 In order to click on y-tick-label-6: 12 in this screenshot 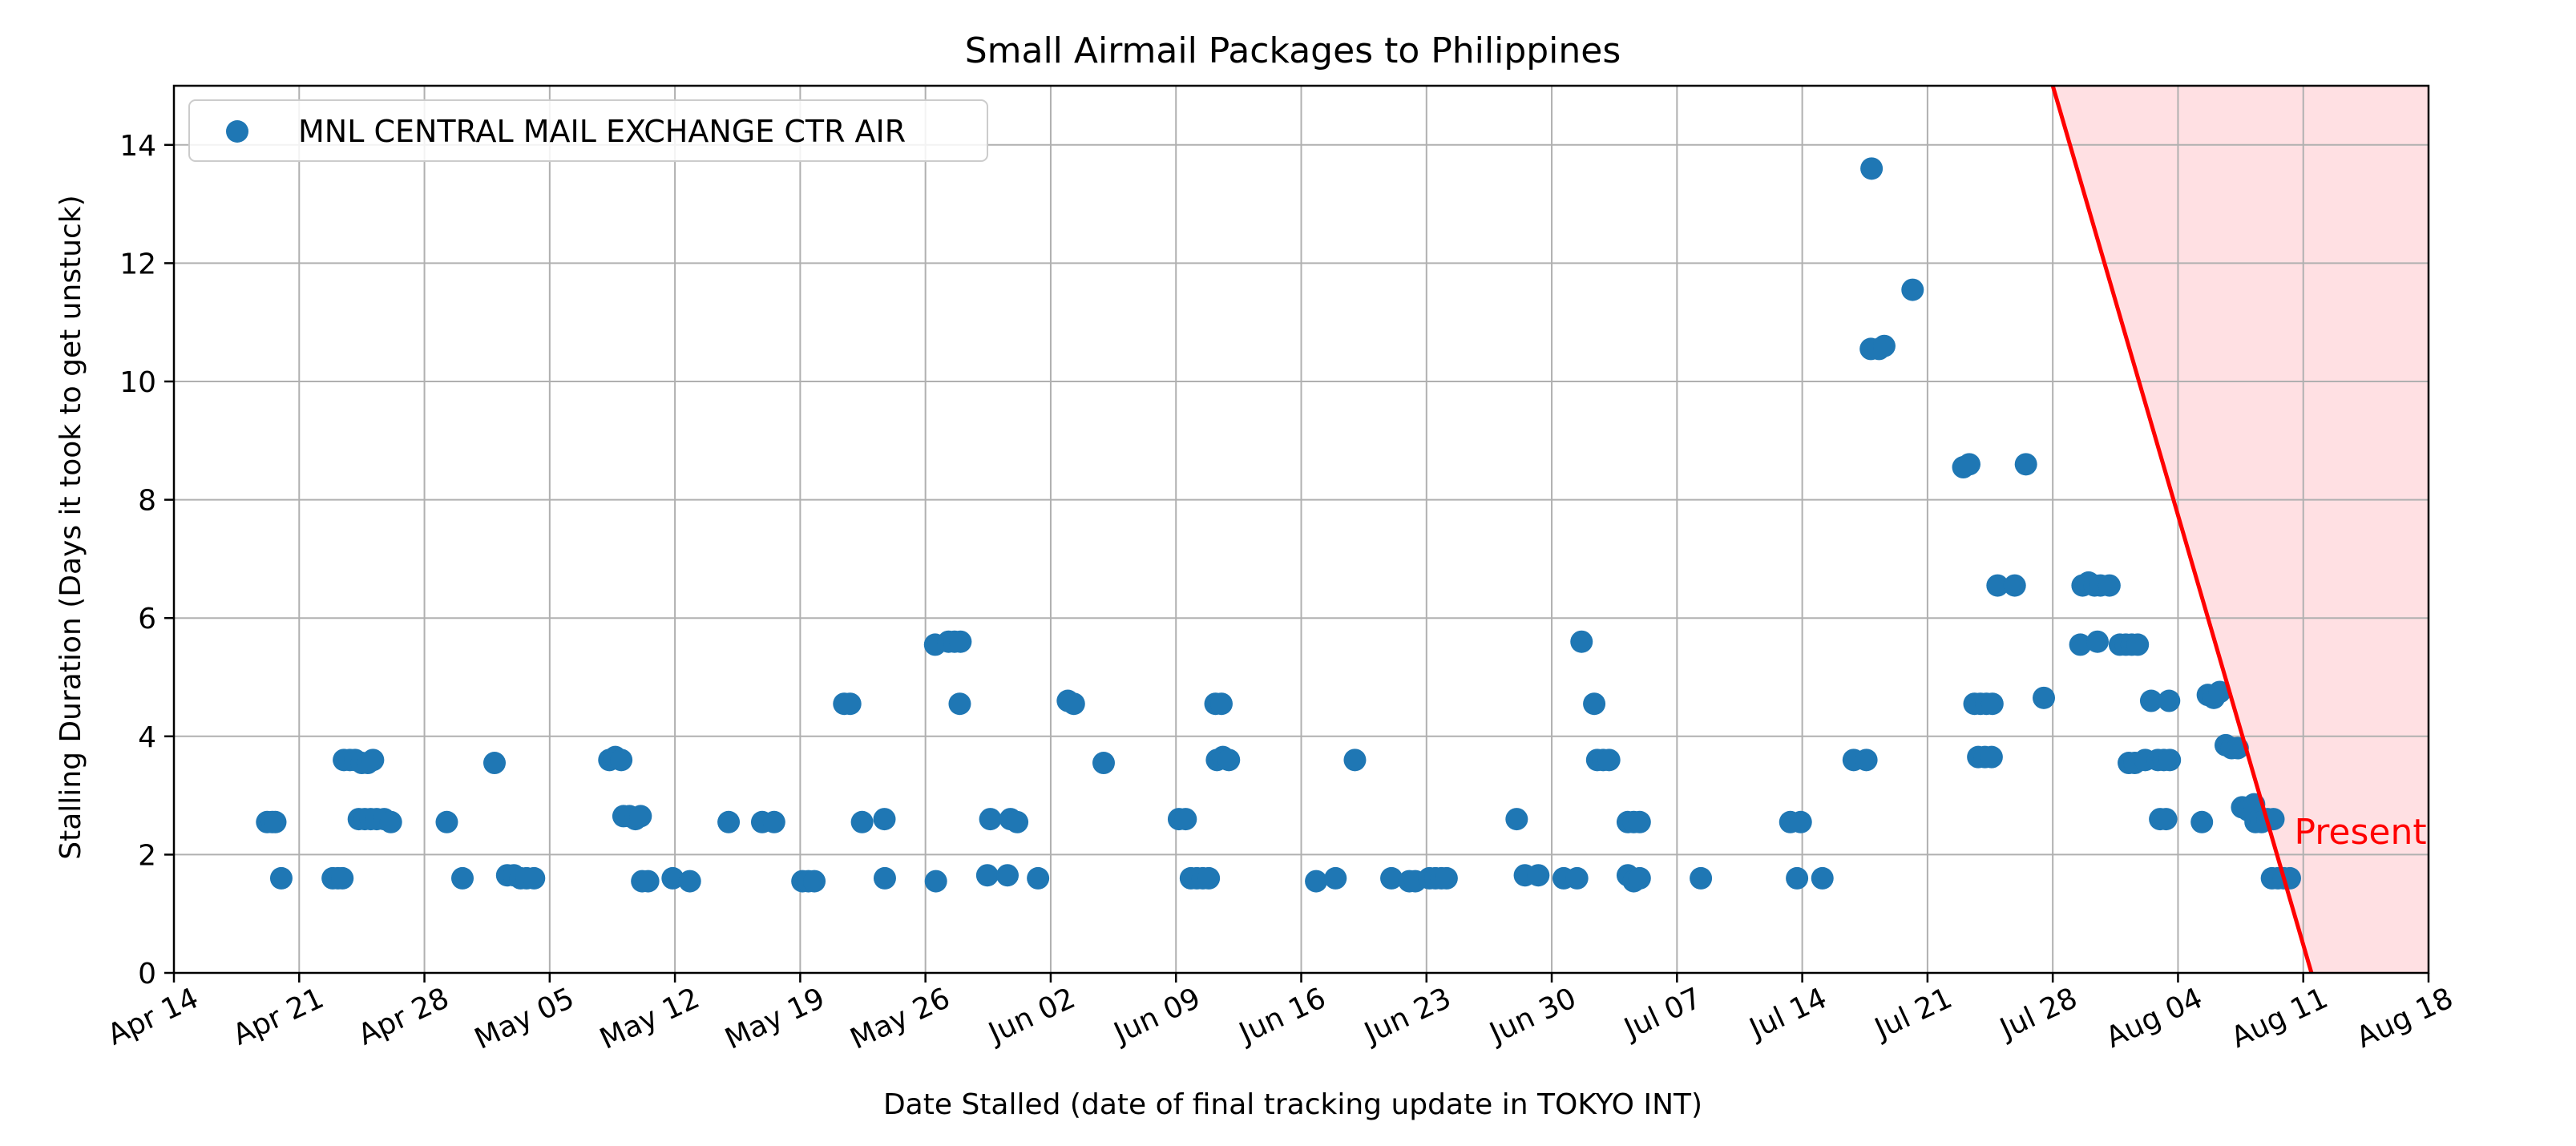, I will do `click(137, 264)`.